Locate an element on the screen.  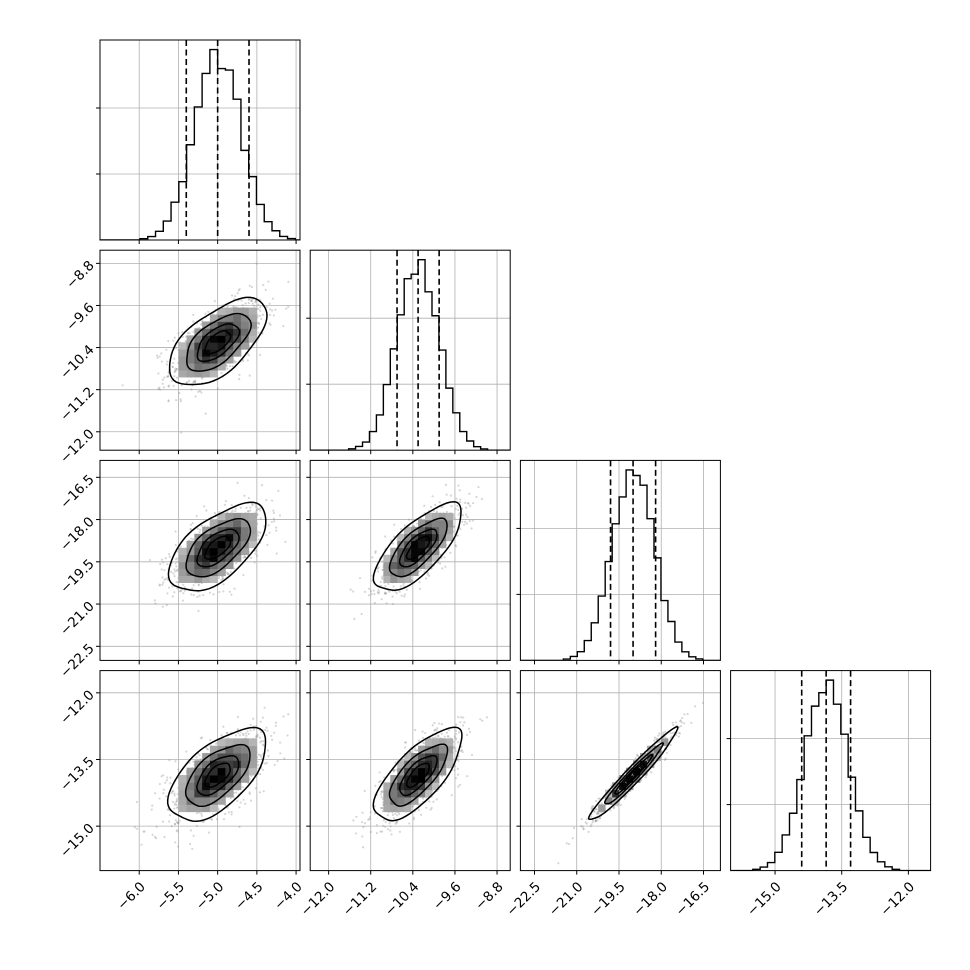
scatter-points is located at coordinates (205, 348).